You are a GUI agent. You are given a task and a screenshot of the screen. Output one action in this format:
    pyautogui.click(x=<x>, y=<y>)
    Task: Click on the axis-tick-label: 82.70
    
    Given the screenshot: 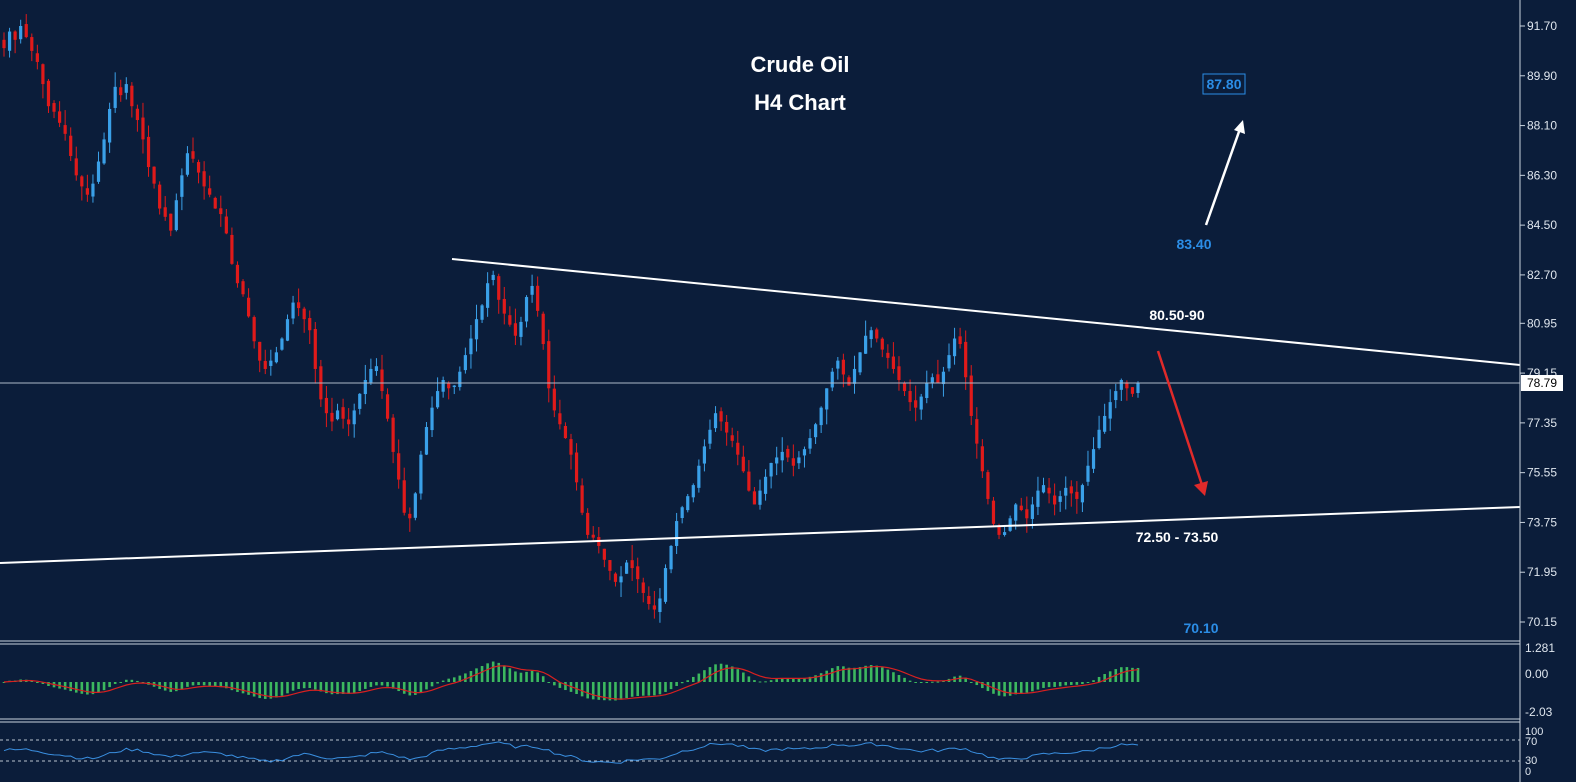 What is the action you would take?
    pyautogui.click(x=1542, y=275)
    